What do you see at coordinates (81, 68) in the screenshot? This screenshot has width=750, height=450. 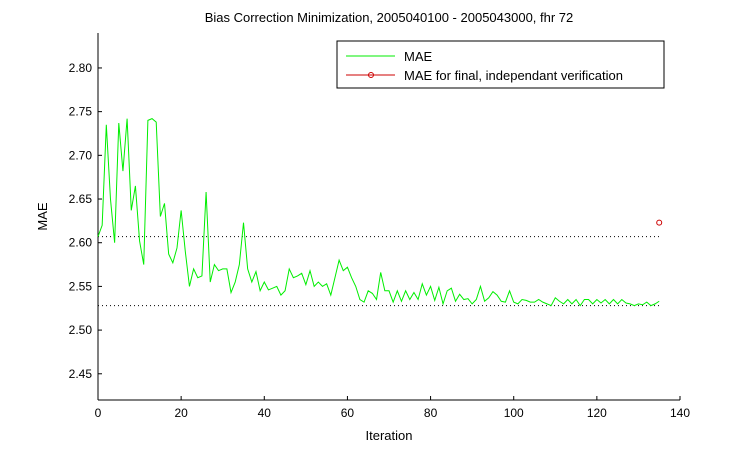 I see `y-tick-label: 2.80` at bounding box center [81, 68].